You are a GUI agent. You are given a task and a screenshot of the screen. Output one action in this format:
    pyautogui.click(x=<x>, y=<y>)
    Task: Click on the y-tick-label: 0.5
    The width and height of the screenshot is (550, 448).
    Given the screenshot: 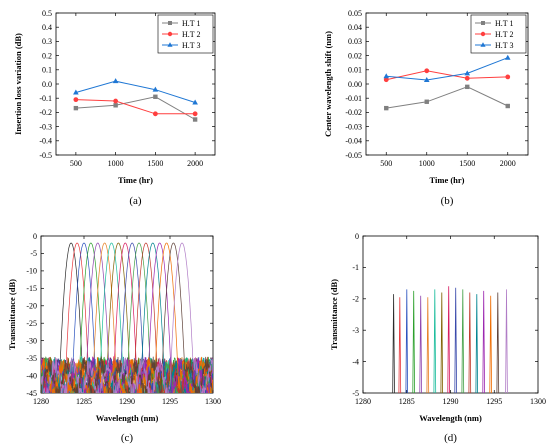 What is the action you would take?
    pyautogui.click(x=47, y=13)
    